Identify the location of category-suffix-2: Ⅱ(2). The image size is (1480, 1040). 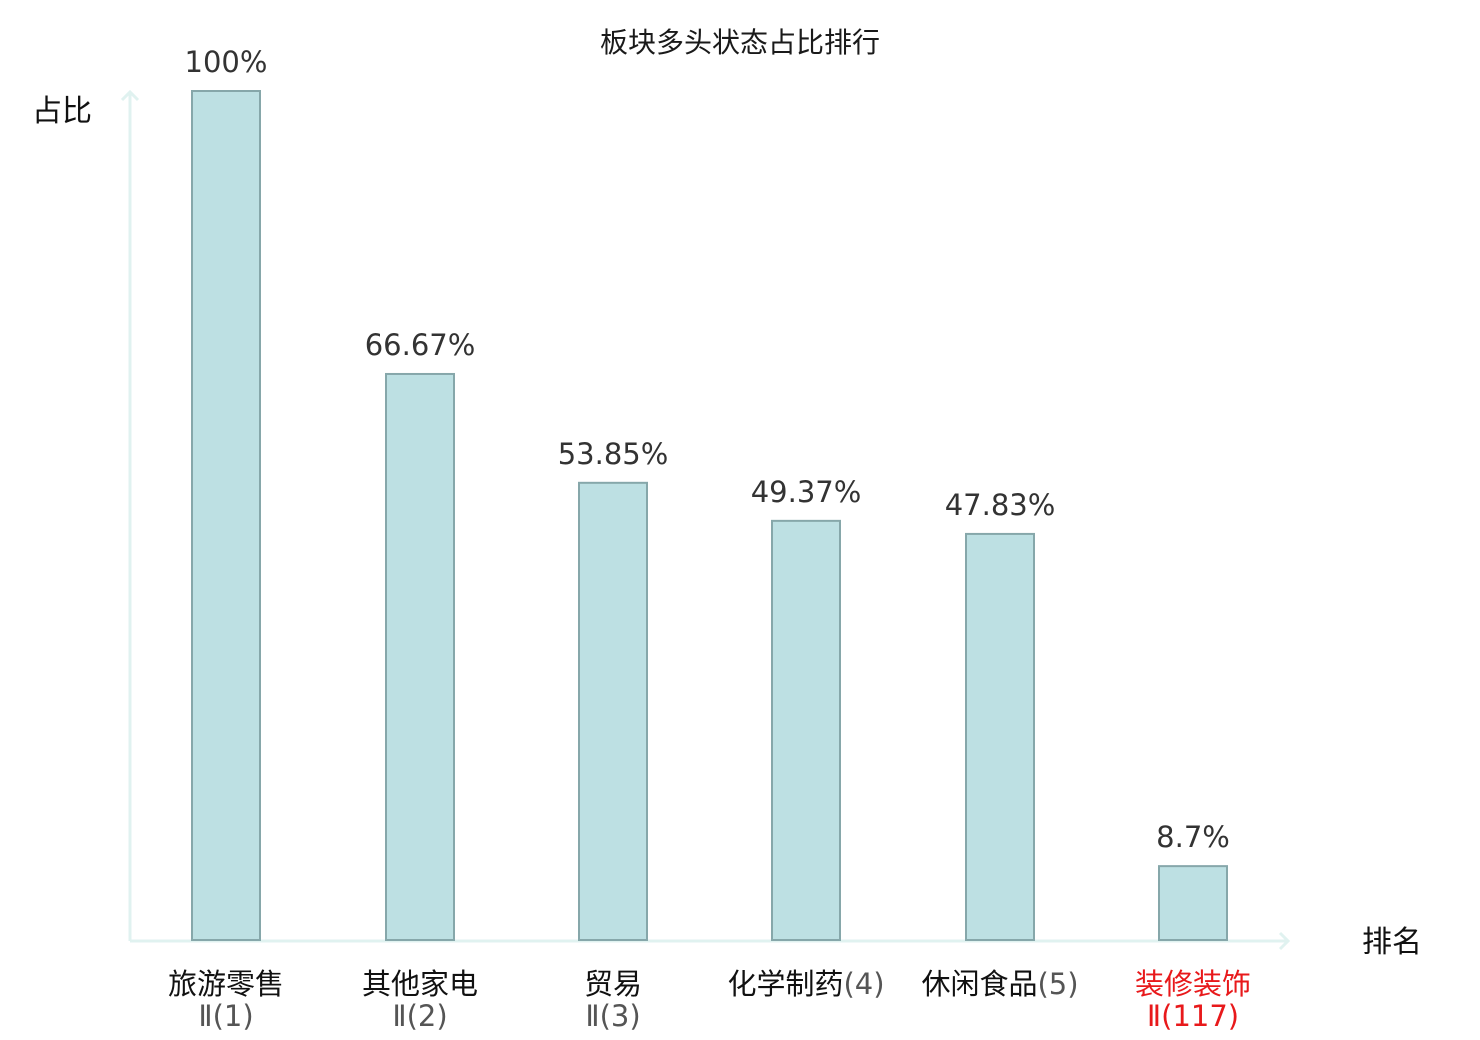
(419, 1016).